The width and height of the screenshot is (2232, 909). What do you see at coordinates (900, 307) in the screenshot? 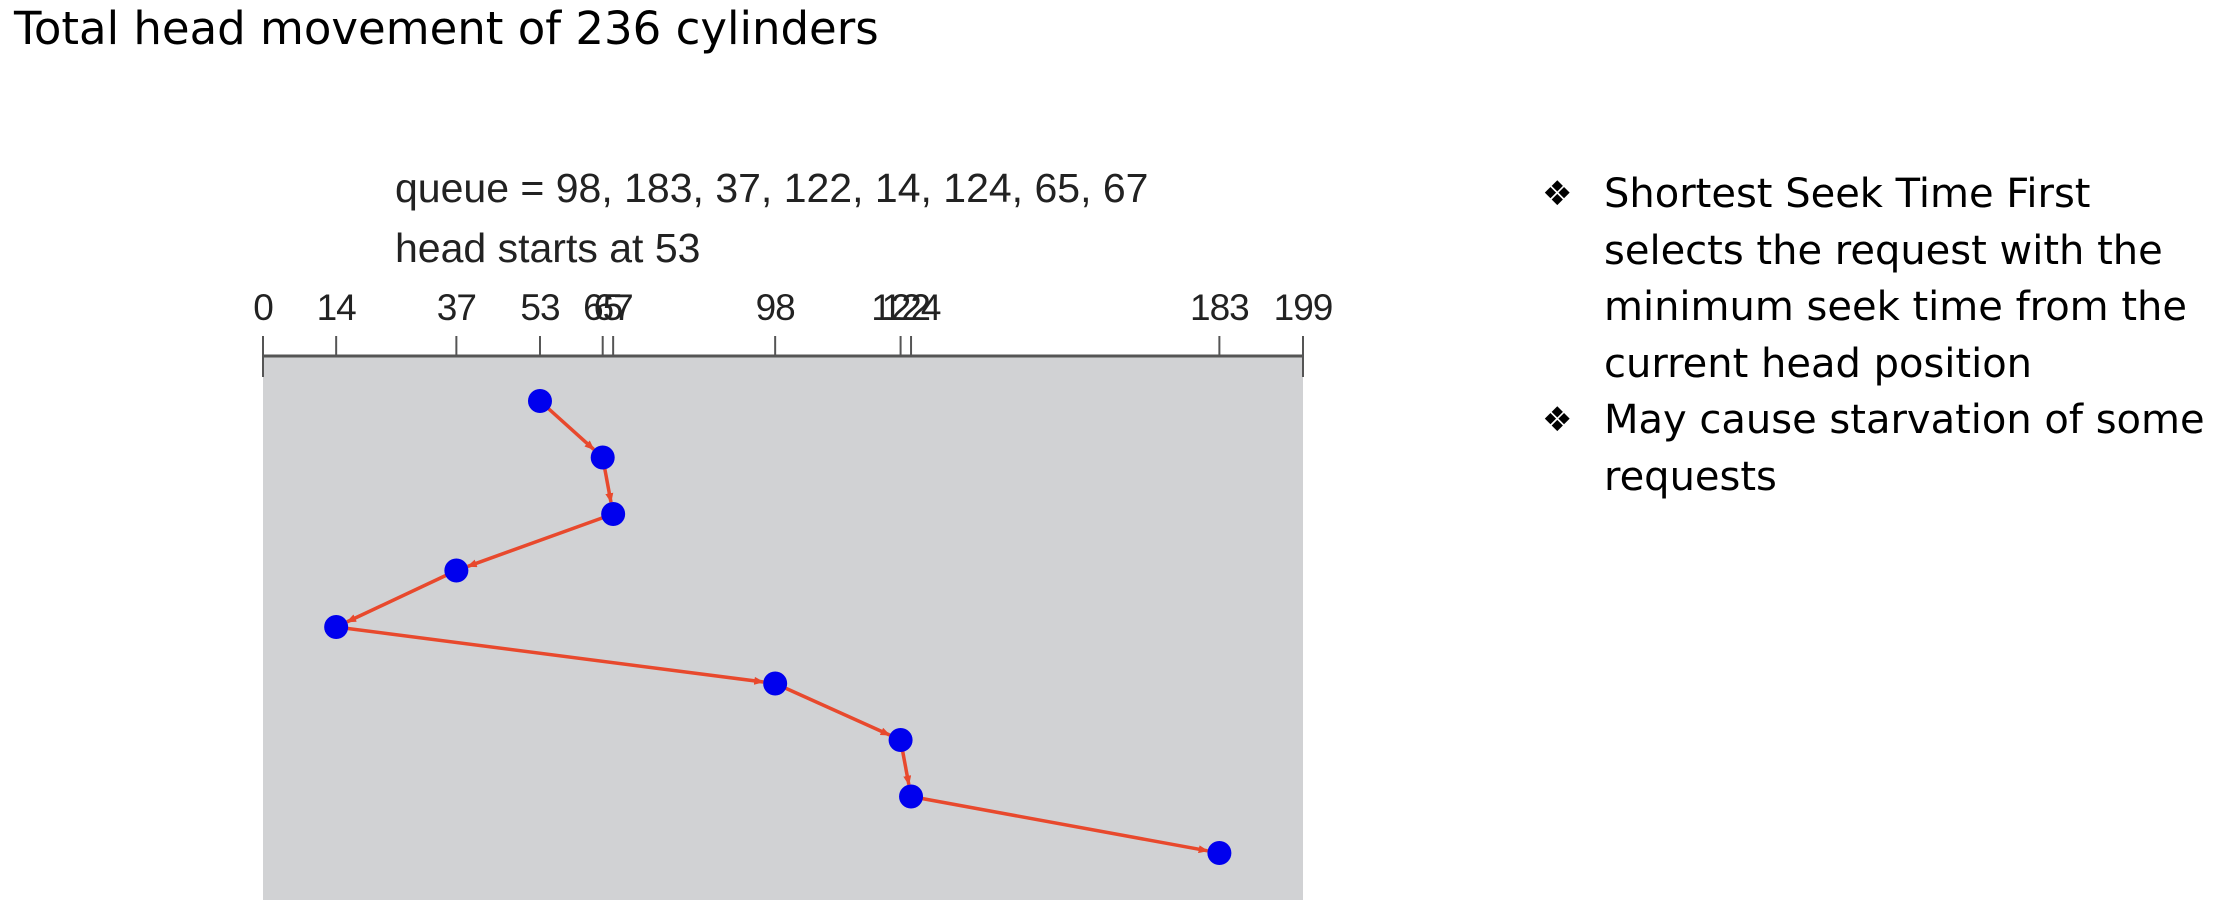
I see `tick-label-122: 122` at bounding box center [900, 307].